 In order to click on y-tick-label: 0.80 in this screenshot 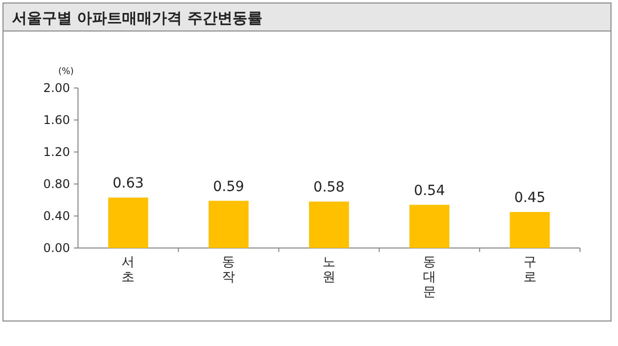, I will do `click(56, 184)`.